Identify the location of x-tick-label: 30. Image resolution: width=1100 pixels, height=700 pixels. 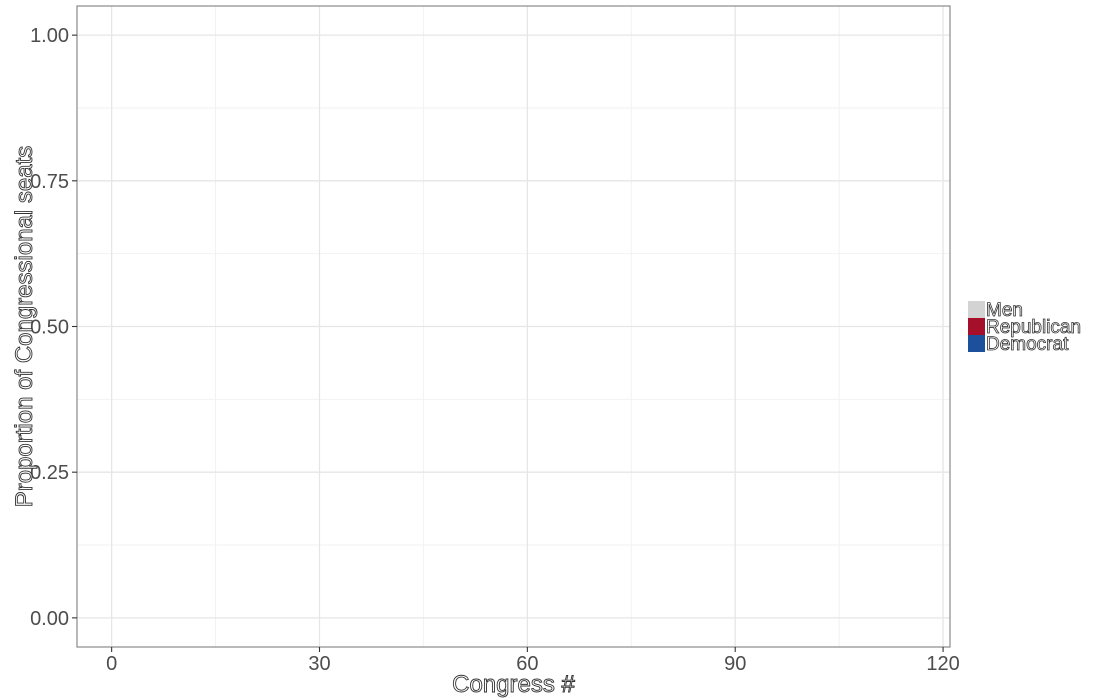
(319, 664).